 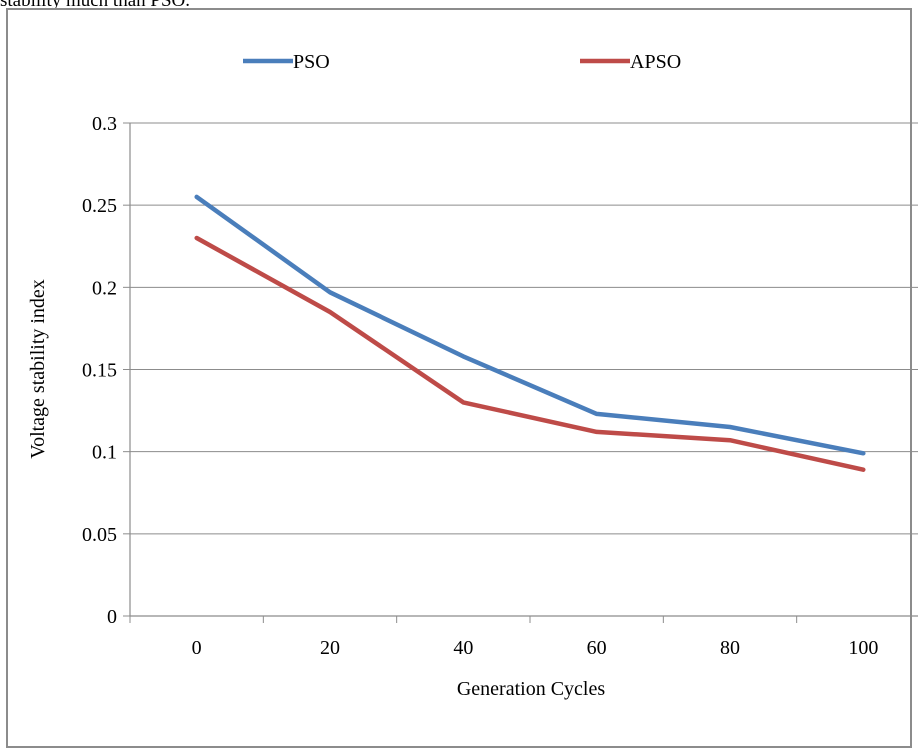 What do you see at coordinates (463, 648) in the screenshot?
I see `x-tick-label: 40` at bounding box center [463, 648].